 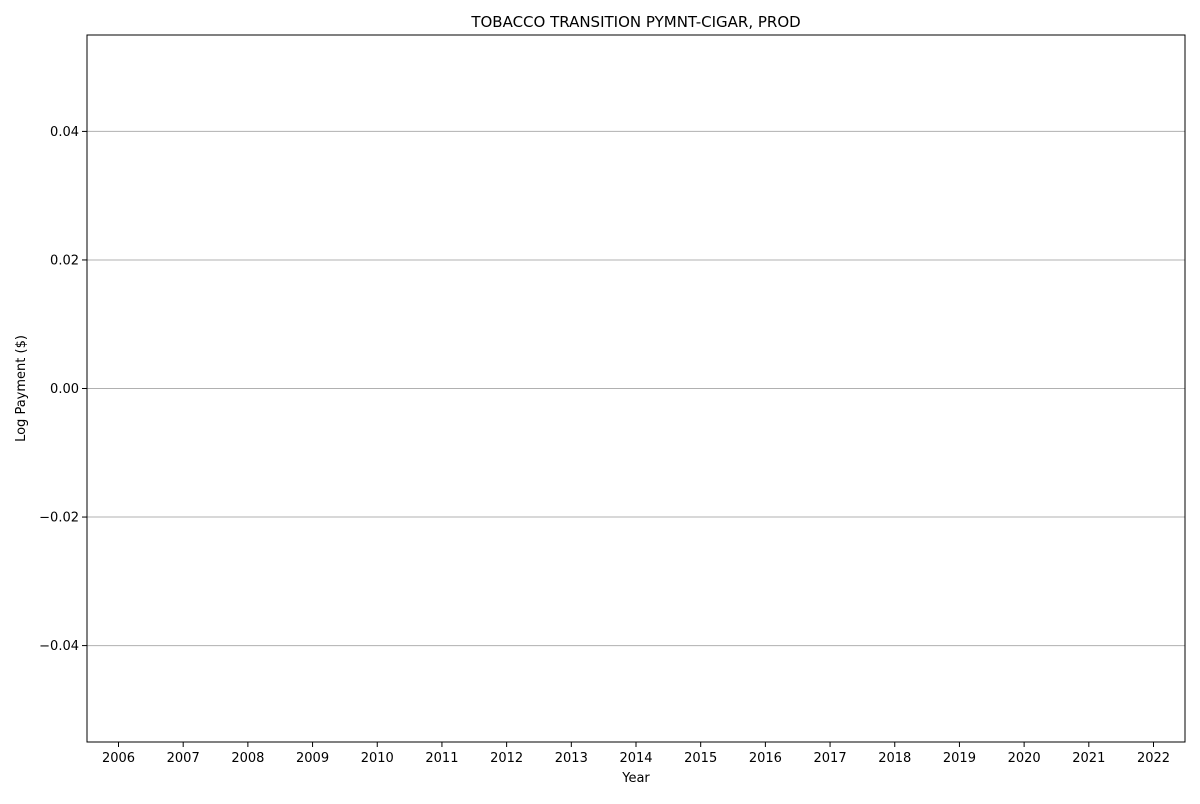 I want to click on chart-title: TOBACCO TRANSITION PYMNT-CIGAR, PROD, so click(x=635, y=22).